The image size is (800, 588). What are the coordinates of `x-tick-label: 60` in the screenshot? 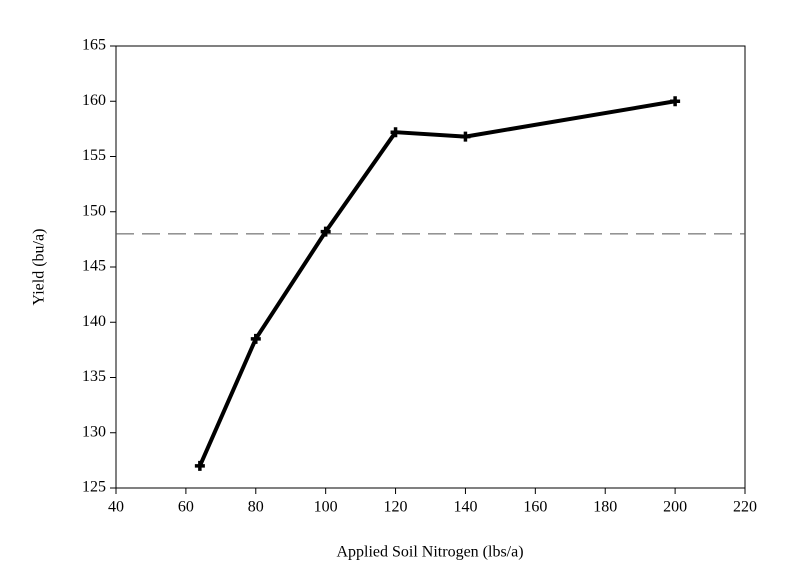 It's located at (186, 507).